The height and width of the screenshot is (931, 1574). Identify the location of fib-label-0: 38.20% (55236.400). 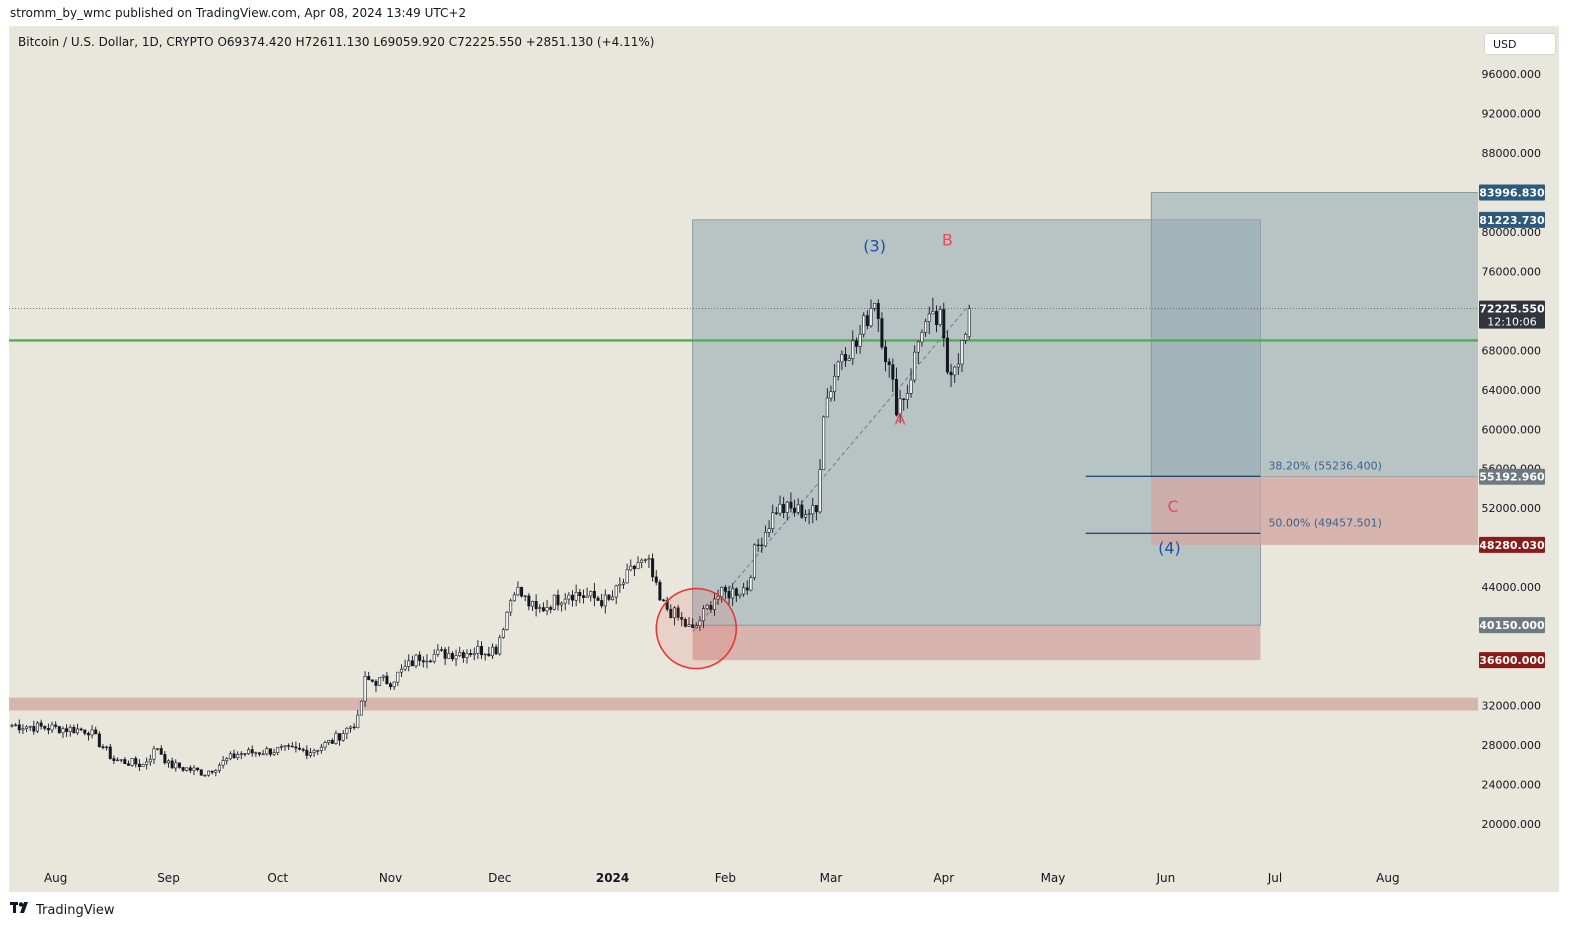
(1325, 465).